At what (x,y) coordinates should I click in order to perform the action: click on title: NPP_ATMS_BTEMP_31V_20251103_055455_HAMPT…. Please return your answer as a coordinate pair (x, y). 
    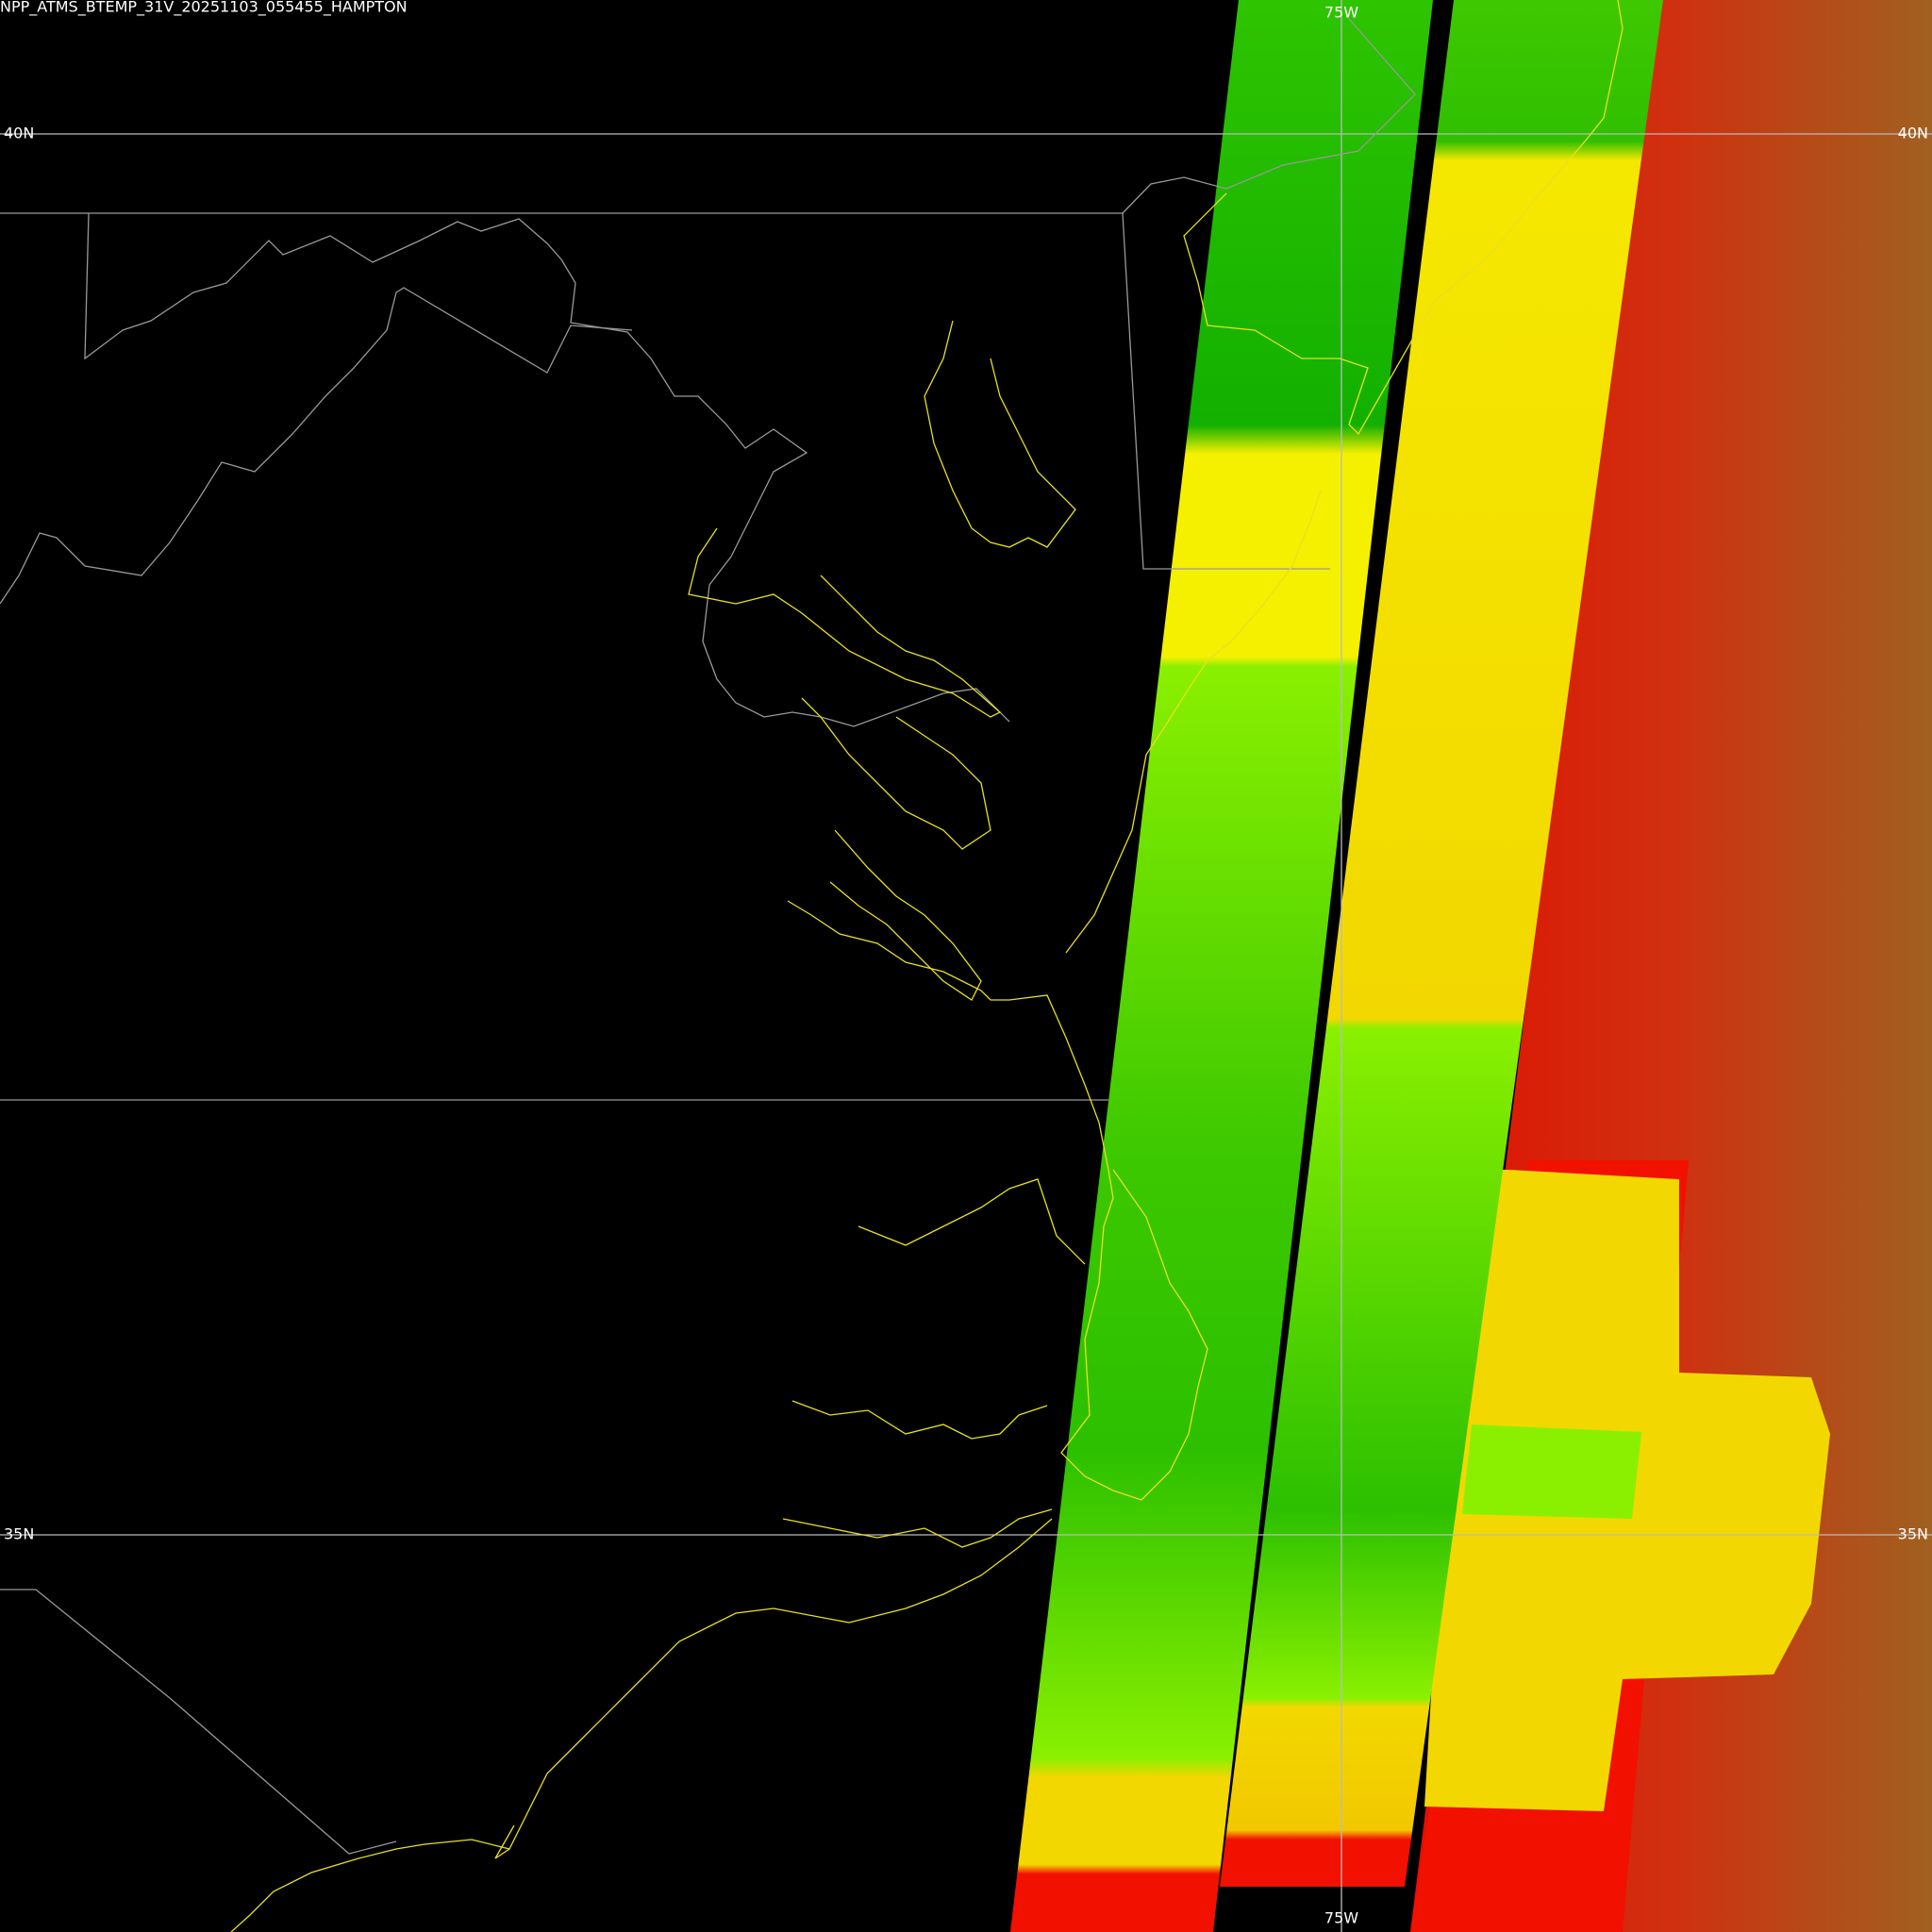
    Looking at the image, I should click on (204, 8).